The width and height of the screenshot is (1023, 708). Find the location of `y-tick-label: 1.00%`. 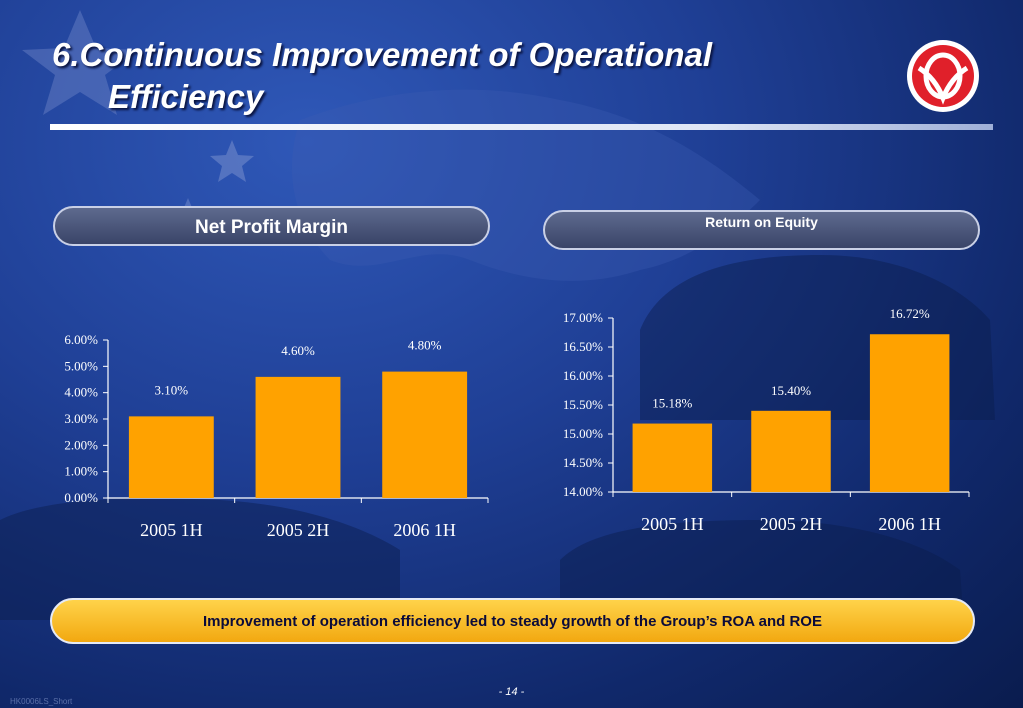

y-tick-label: 1.00% is located at coordinates (81, 471).